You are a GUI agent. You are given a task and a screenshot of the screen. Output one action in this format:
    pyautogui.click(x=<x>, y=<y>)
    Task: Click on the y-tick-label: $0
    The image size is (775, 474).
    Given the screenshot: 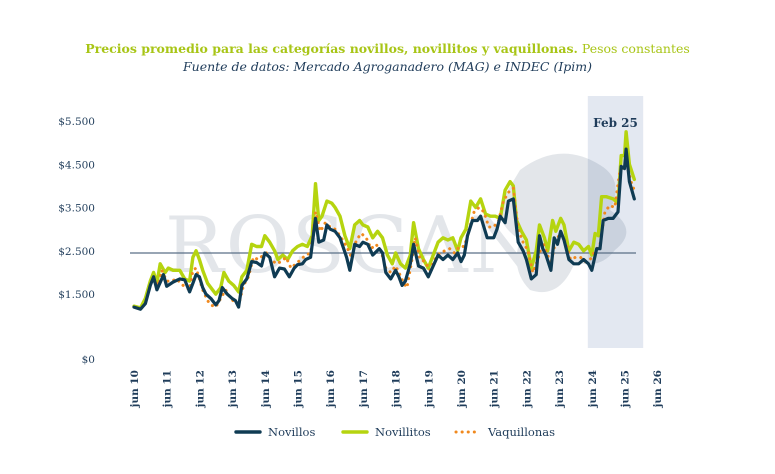 What is the action you would take?
    pyautogui.click(x=88, y=360)
    